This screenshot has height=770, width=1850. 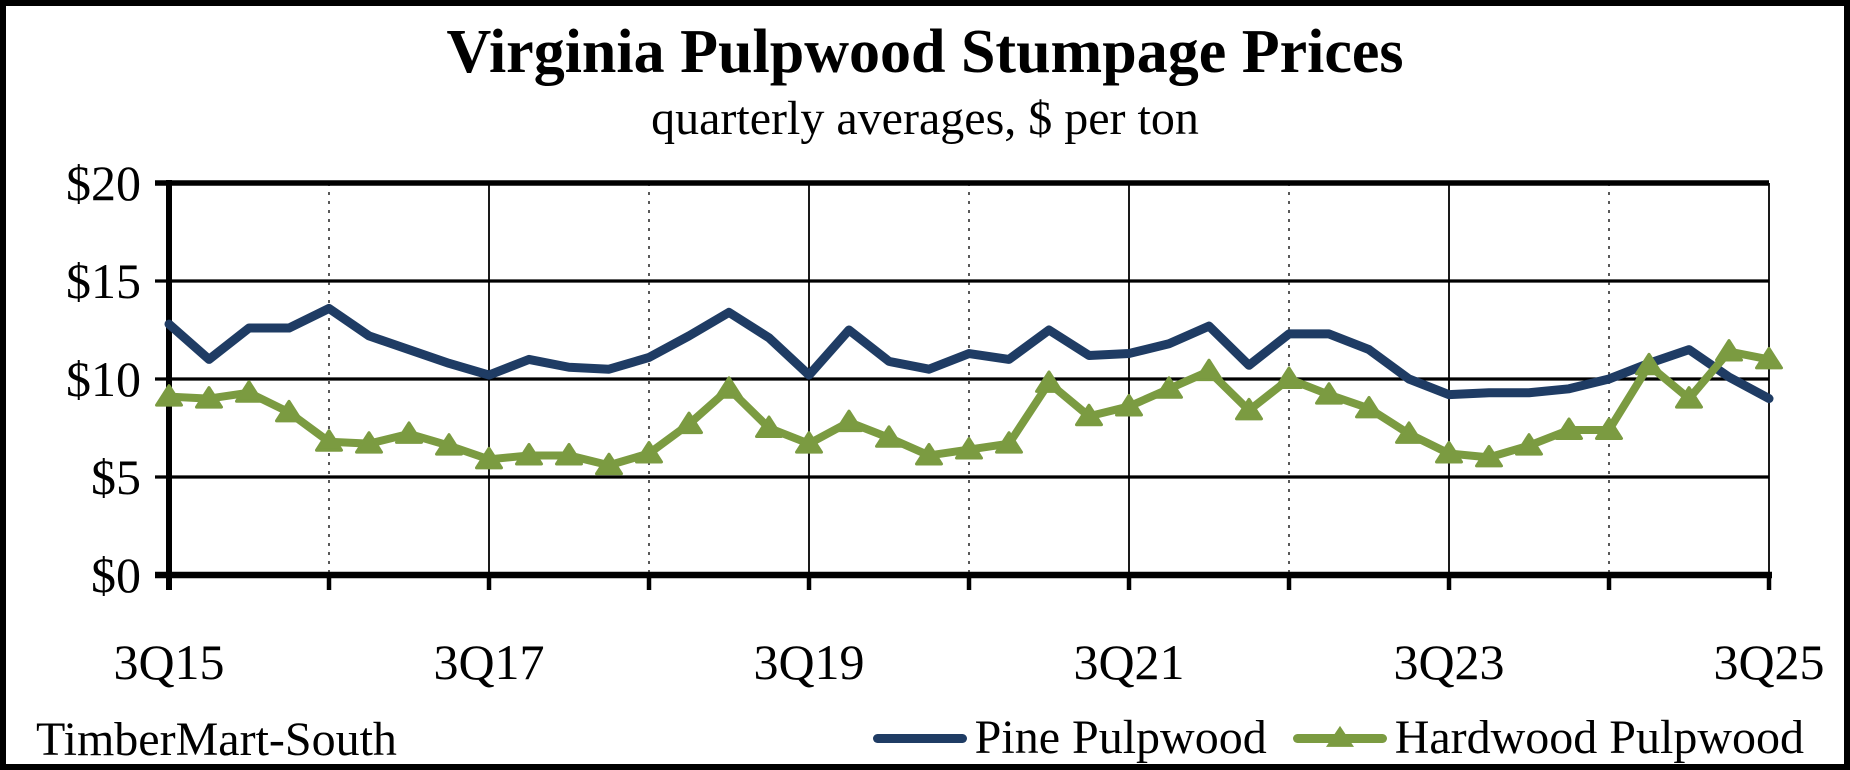 What do you see at coordinates (919, 738) in the screenshot?
I see `pine-legend-line-icon` at bounding box center [919, 738].